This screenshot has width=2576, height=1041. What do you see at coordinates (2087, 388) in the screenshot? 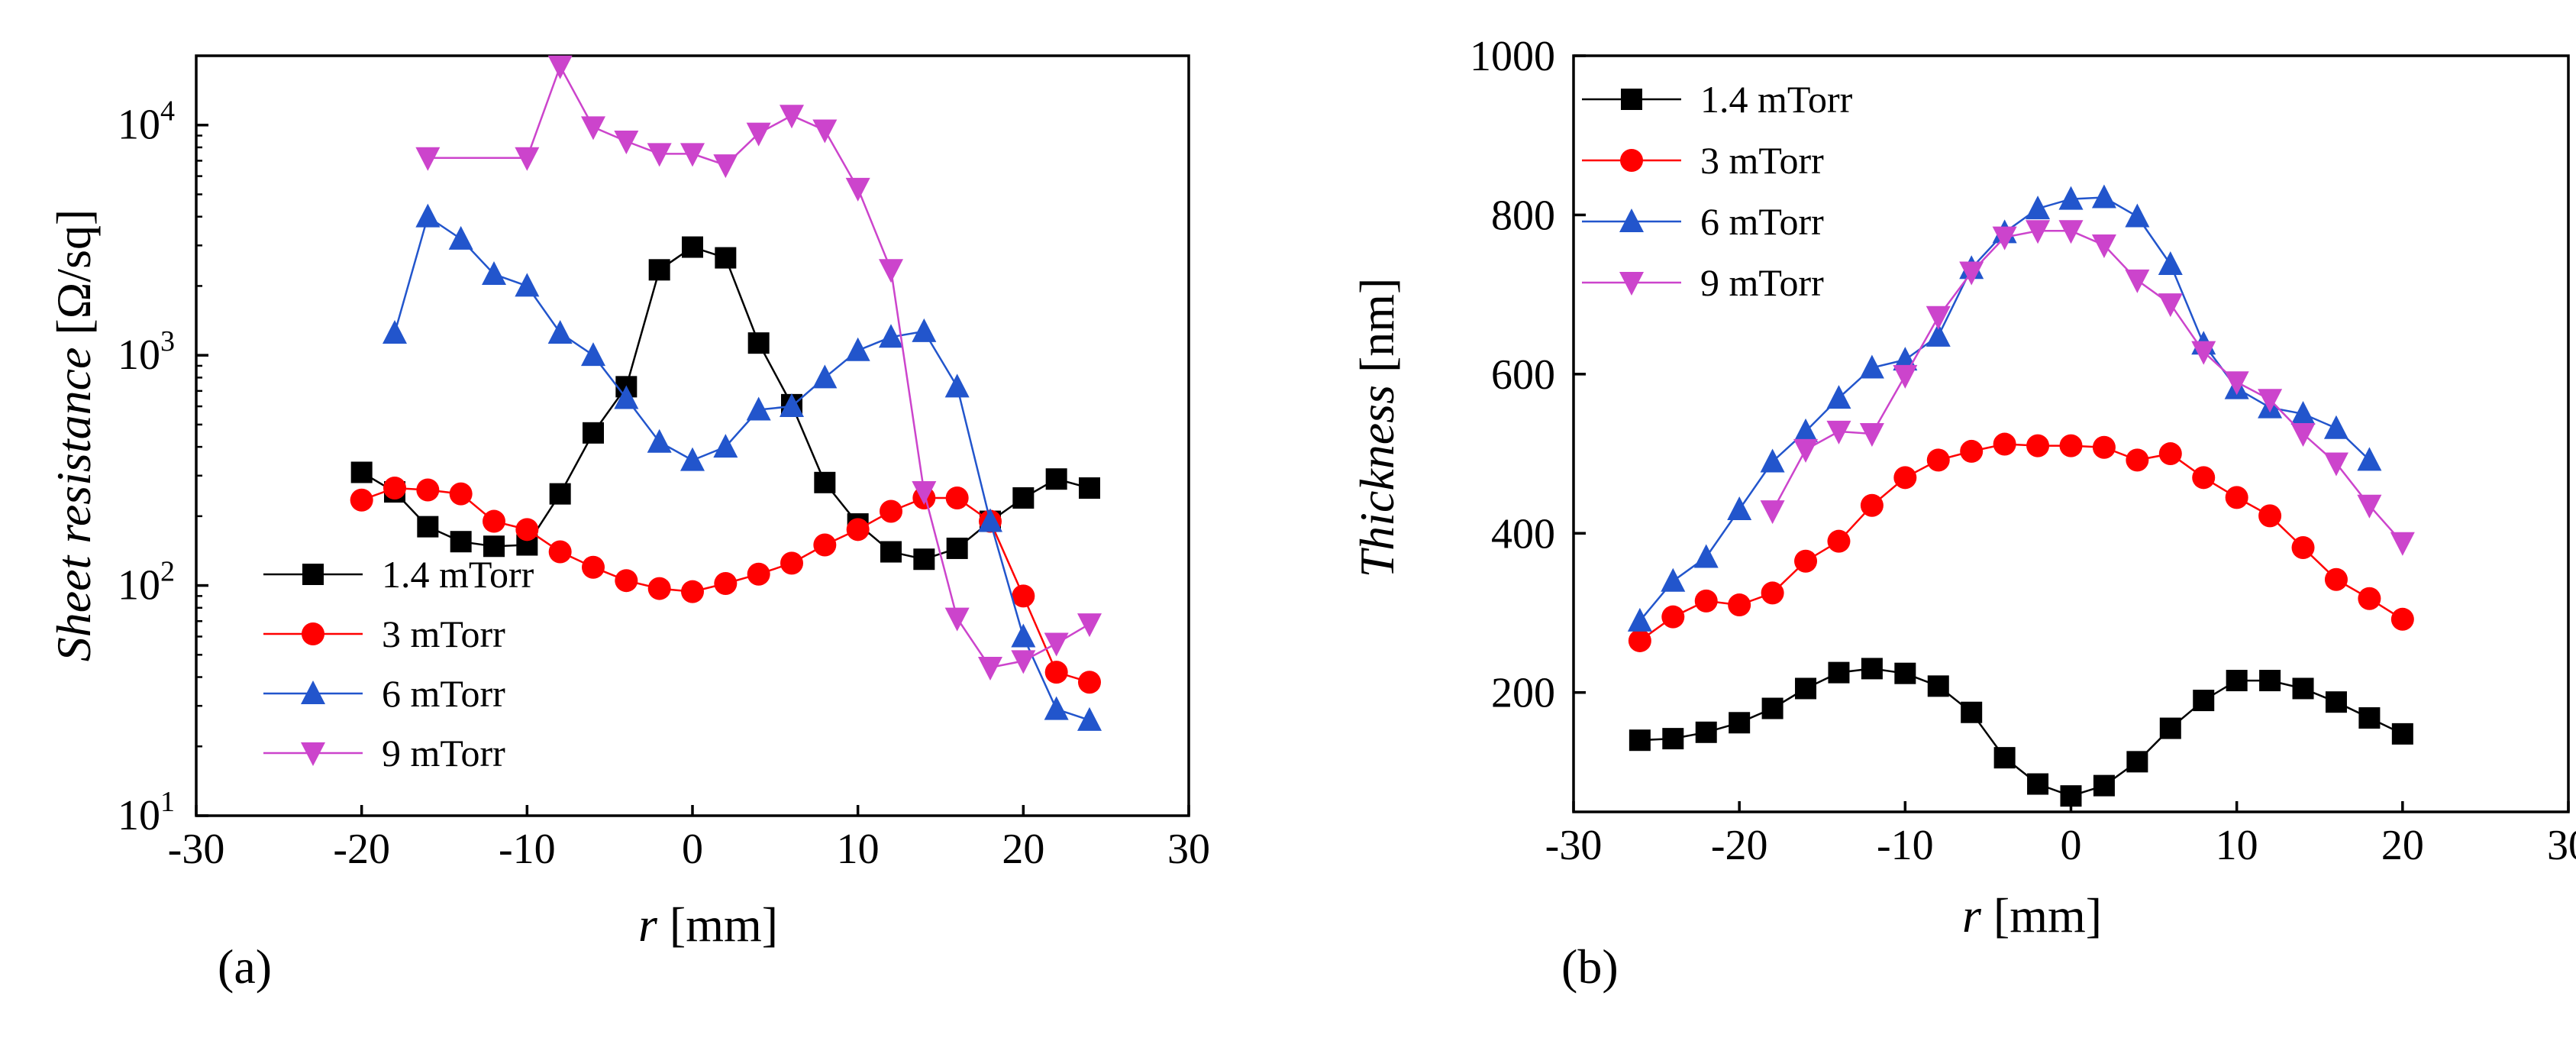
I see `series-9-mtorr` at bounding box center [2087, 388].